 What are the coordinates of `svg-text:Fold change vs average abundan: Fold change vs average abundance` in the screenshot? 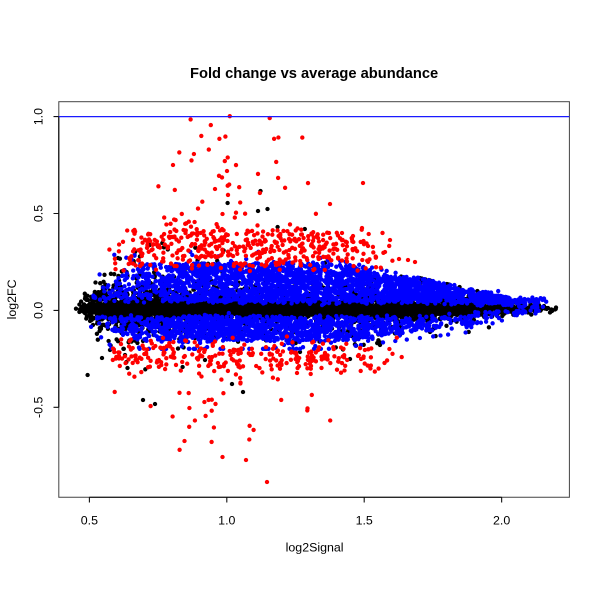 It's located at (314, 74).